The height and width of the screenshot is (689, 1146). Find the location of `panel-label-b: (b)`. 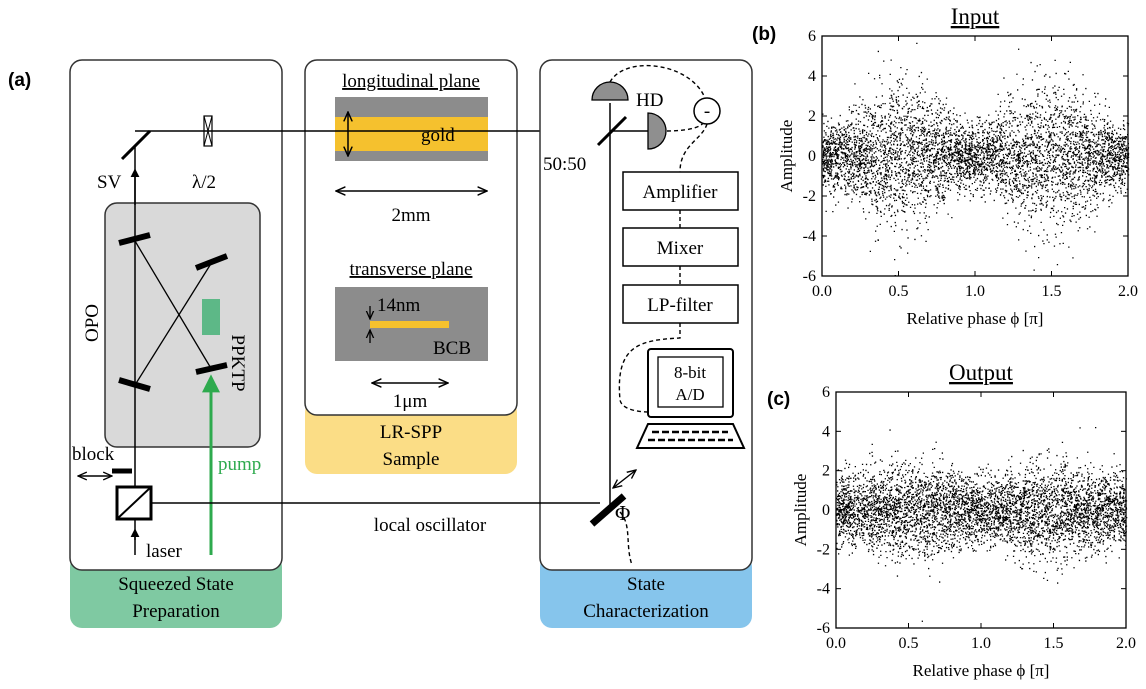

panel-label-b: (b) is located at coordinates (764, 34).